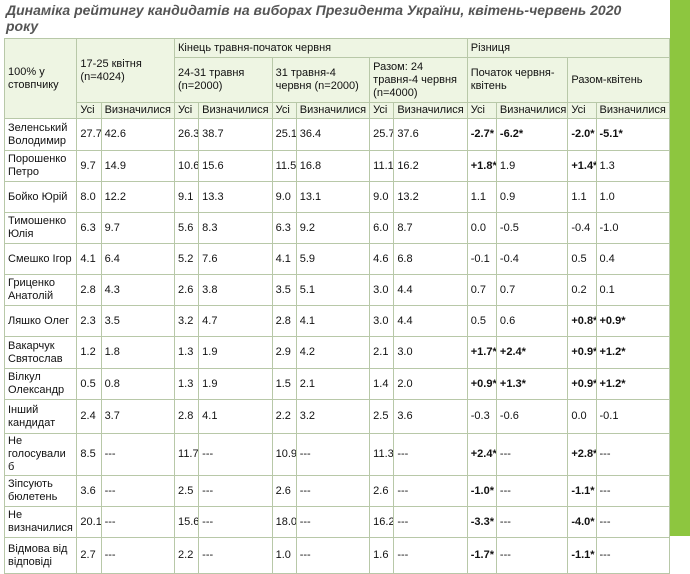 The height and width of the screenshot is (574, 690). I want to click on value-cell: -0.4, so click(532, 259).